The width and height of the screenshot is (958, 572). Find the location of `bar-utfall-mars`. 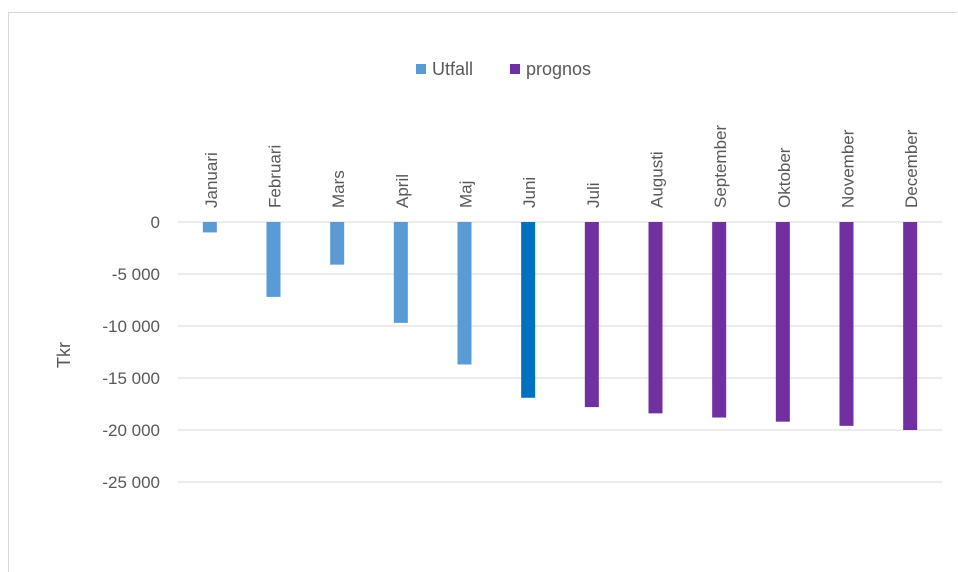

bar-utfall-mars is located at coordinates (337, 243).